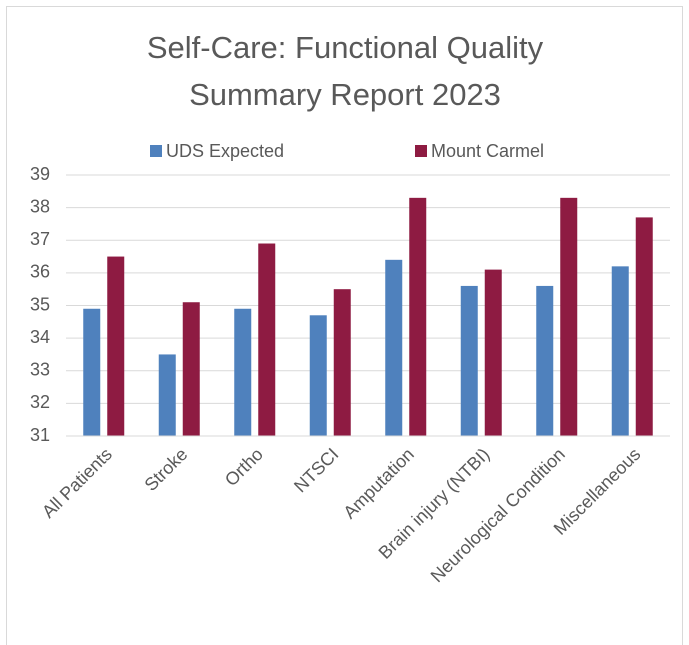 Image resolution: width=689 pixels, height=645 pixels. Describe the element at coordinates (40, 402) in the screenshot. I see `y-tick-label: 32` at that location.